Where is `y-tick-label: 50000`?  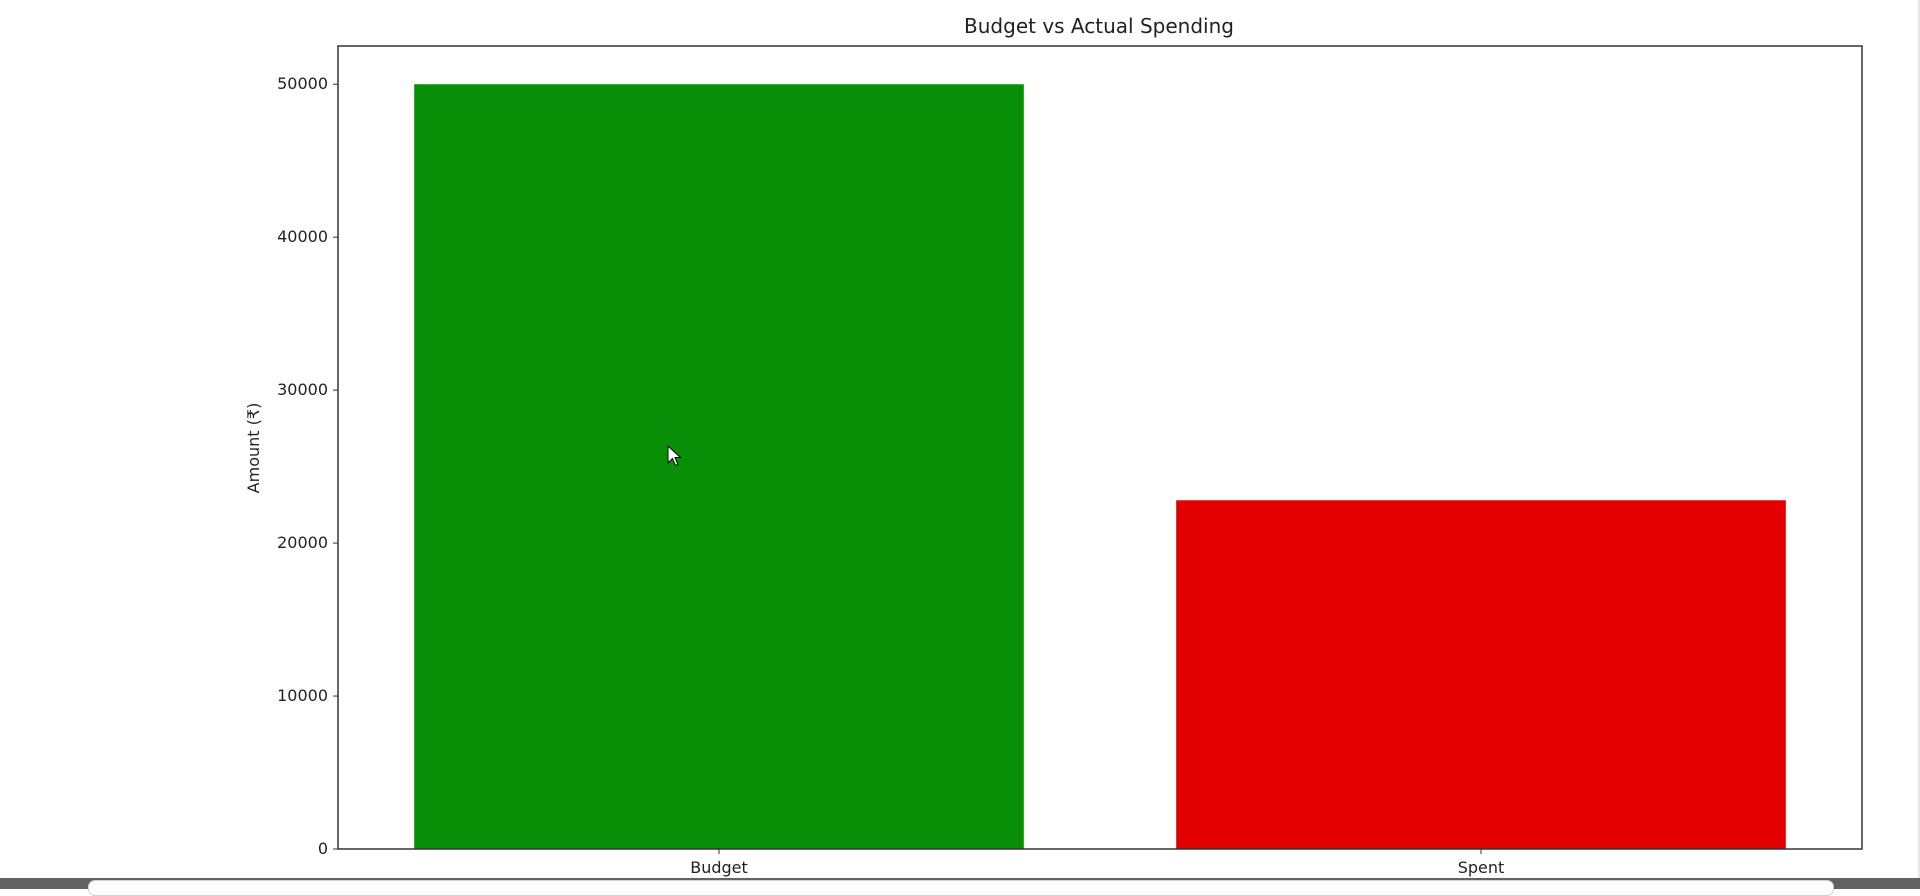
y-tick-label: 50000 is located at coordinates (302, 83).